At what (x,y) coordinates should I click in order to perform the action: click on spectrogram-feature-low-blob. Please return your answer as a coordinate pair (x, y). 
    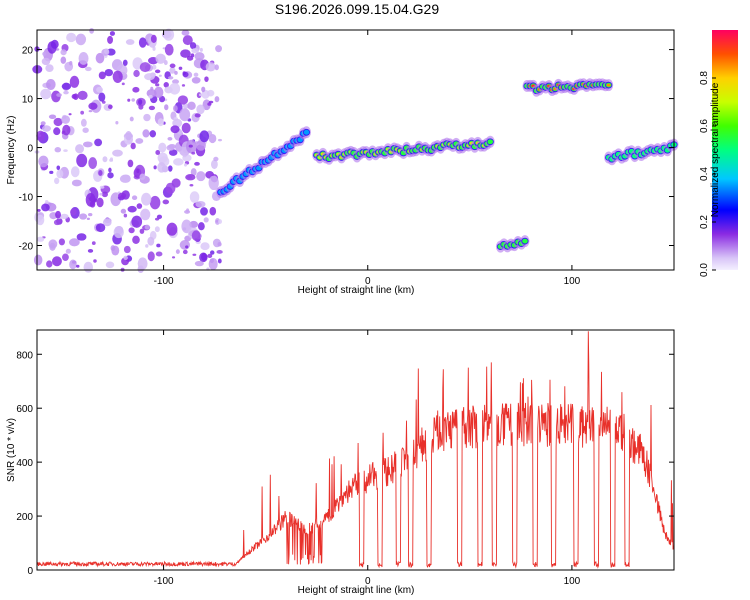
    Looking at the image, I should click on (512, 244).